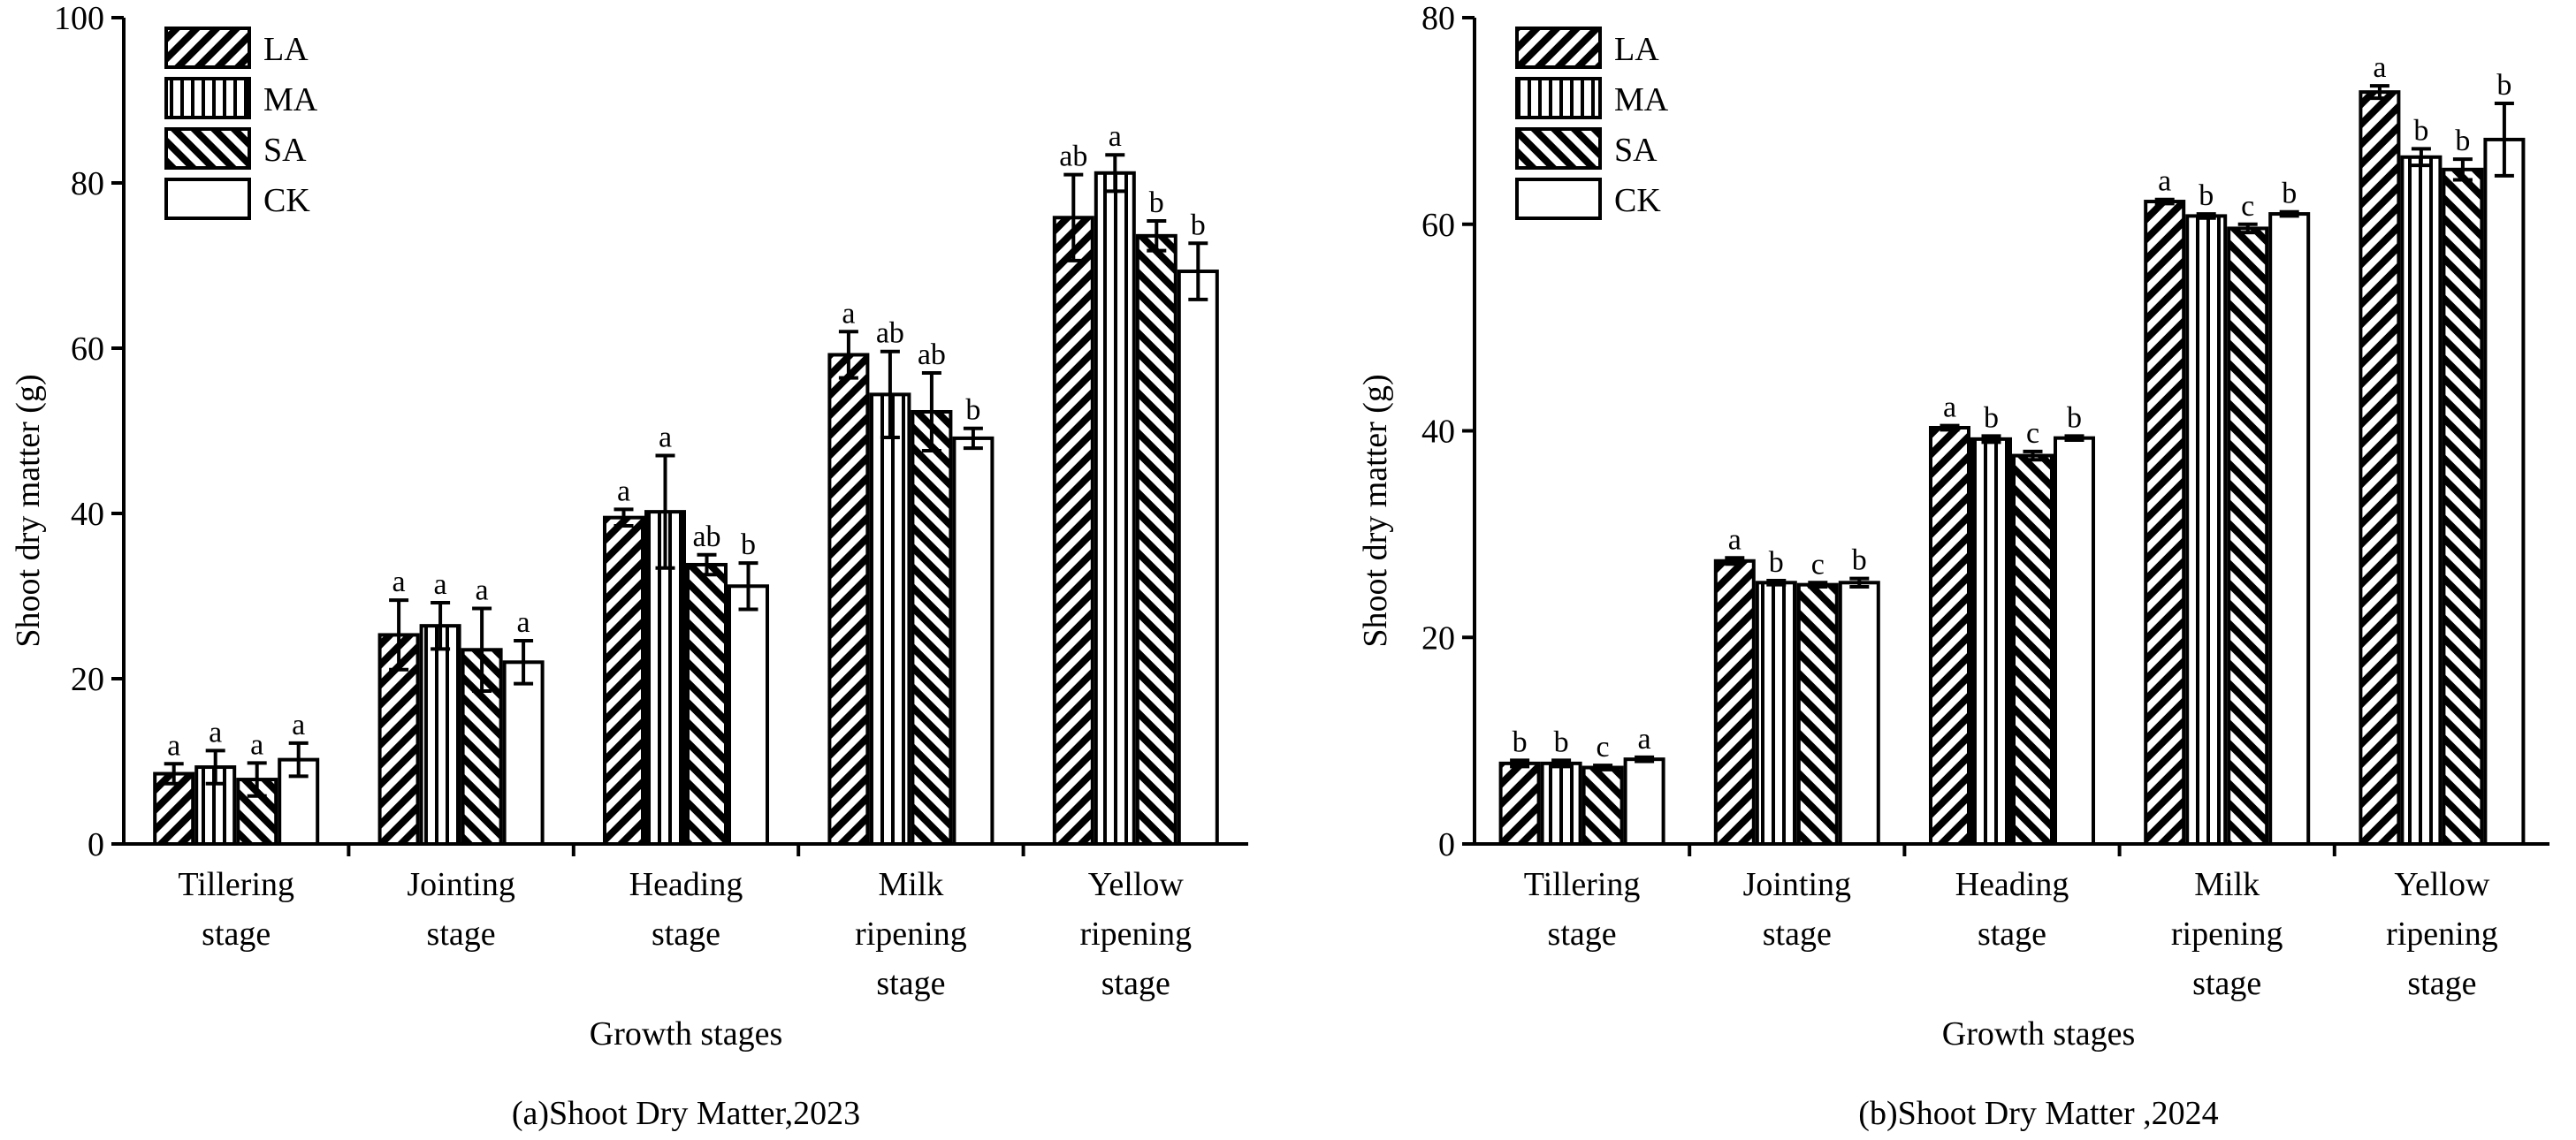 The width and height of the screenshot is (2576, 1140). What do you see at coordinates (1558, 199) in the screenshot?
I see `legend-swatch-ck` at bounding box center [1558, 199].